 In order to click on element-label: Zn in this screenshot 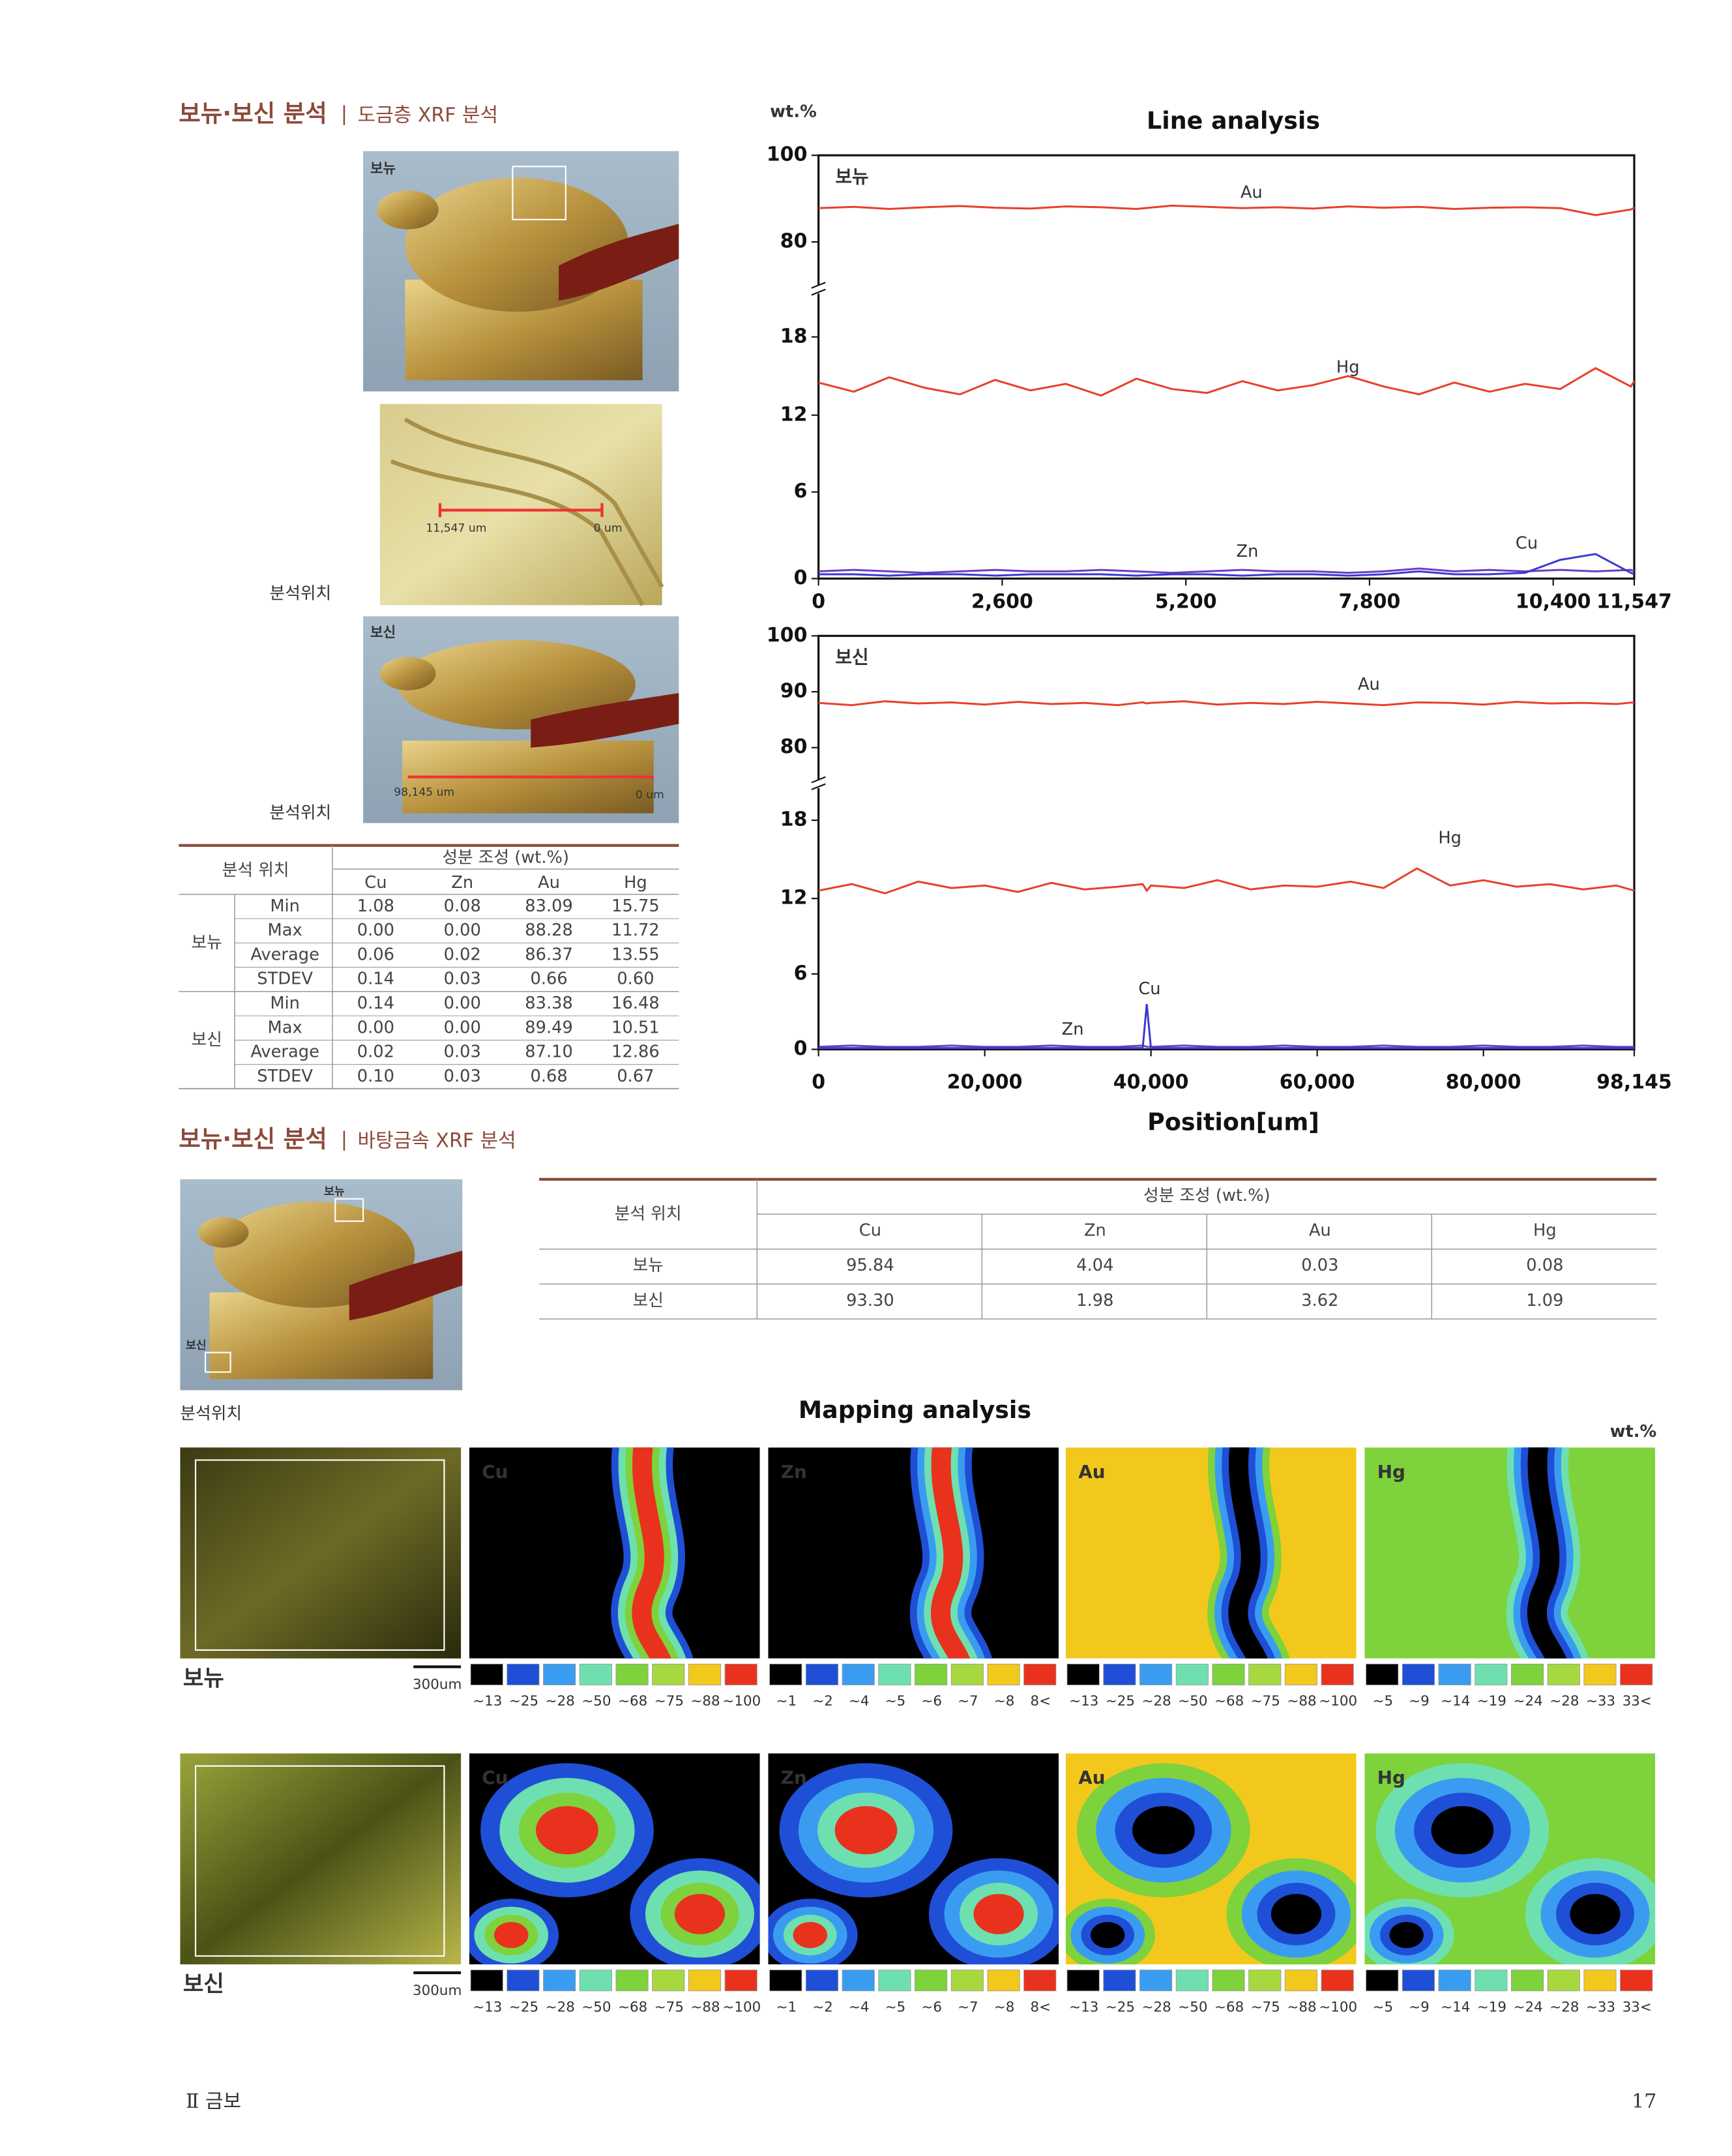, I will do `click(794, 1777)`.